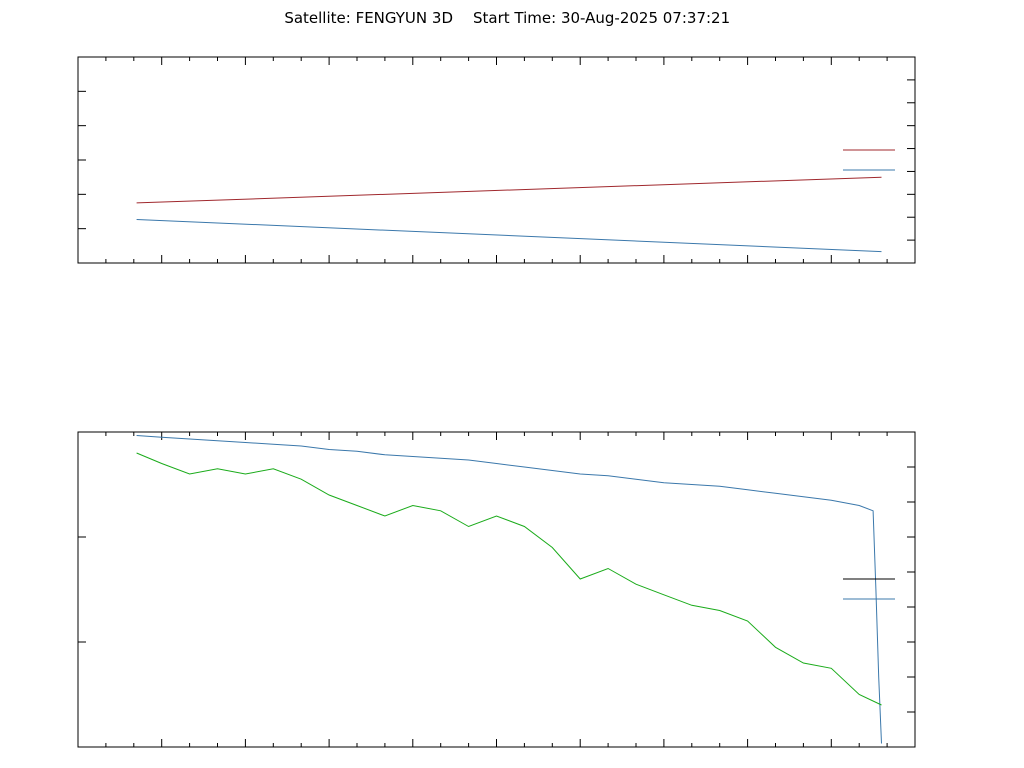  I want to click on series-elevation-line, so click(509, 236).